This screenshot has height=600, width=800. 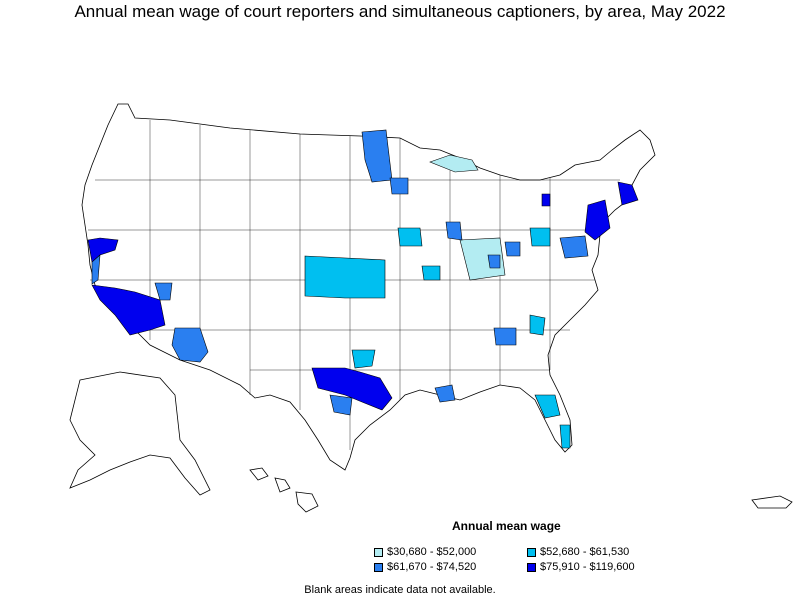 I want to click on hawaii-outline, so click(x=259, y=474).